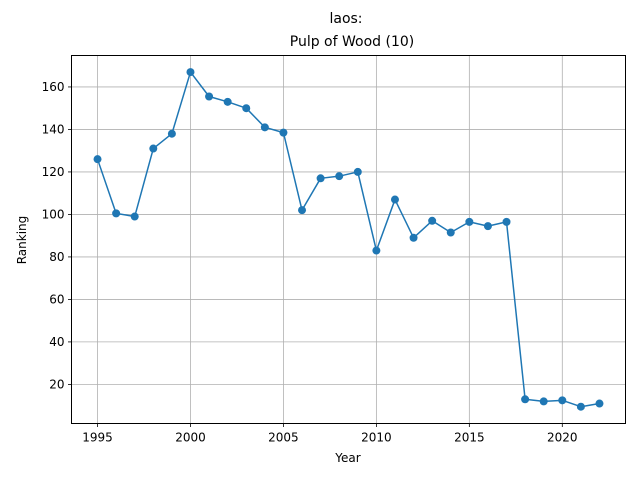  What do you see at coordinates (56, 342) in the screenshot?
I see `y-tick-label: 40` at bounding box center [56, 342].